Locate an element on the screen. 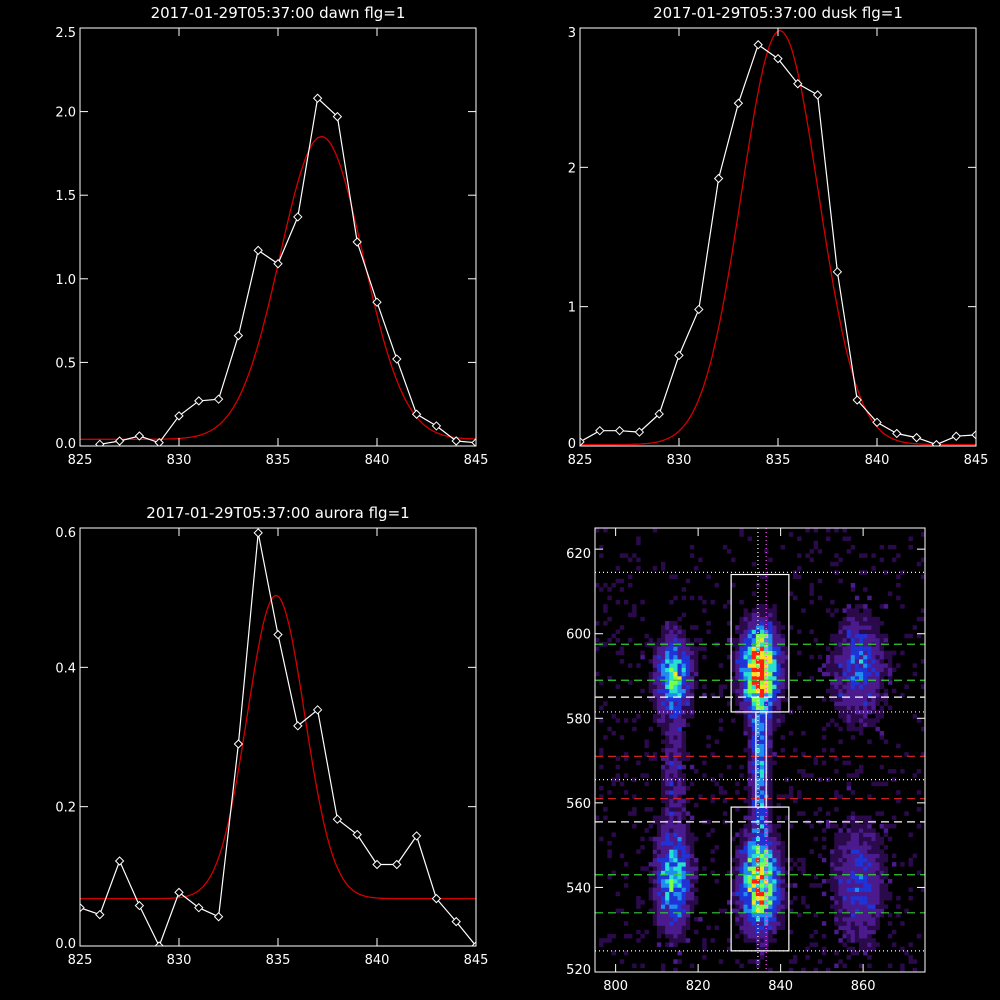 Image resolution: width=1000 pixels, height=1000 pixels. data-point-dusk is located at coordinates (619, 430).